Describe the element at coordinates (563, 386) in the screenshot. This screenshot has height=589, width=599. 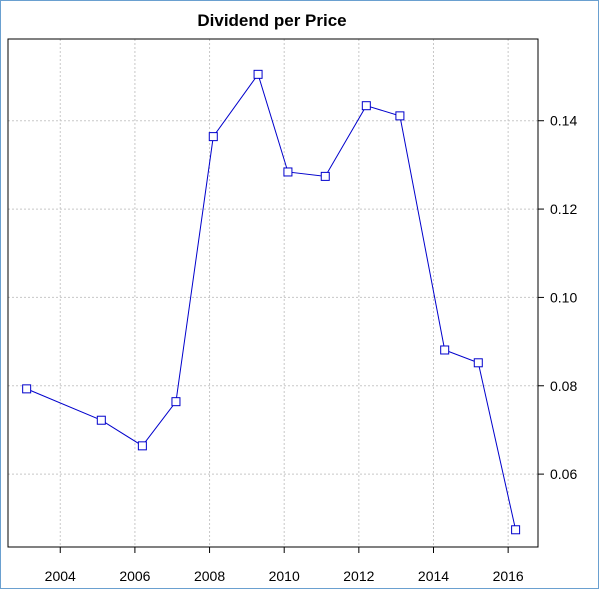
I see `y-tick-label: 0.08` at that location.